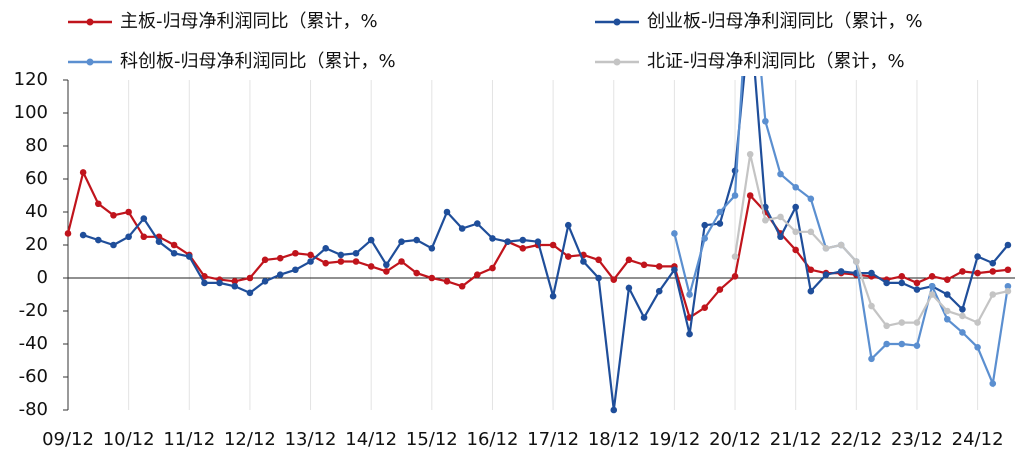 The height and width of the screenshot is (464, 1034). I want to click on y-tick-label: 40, so click(36, 211).